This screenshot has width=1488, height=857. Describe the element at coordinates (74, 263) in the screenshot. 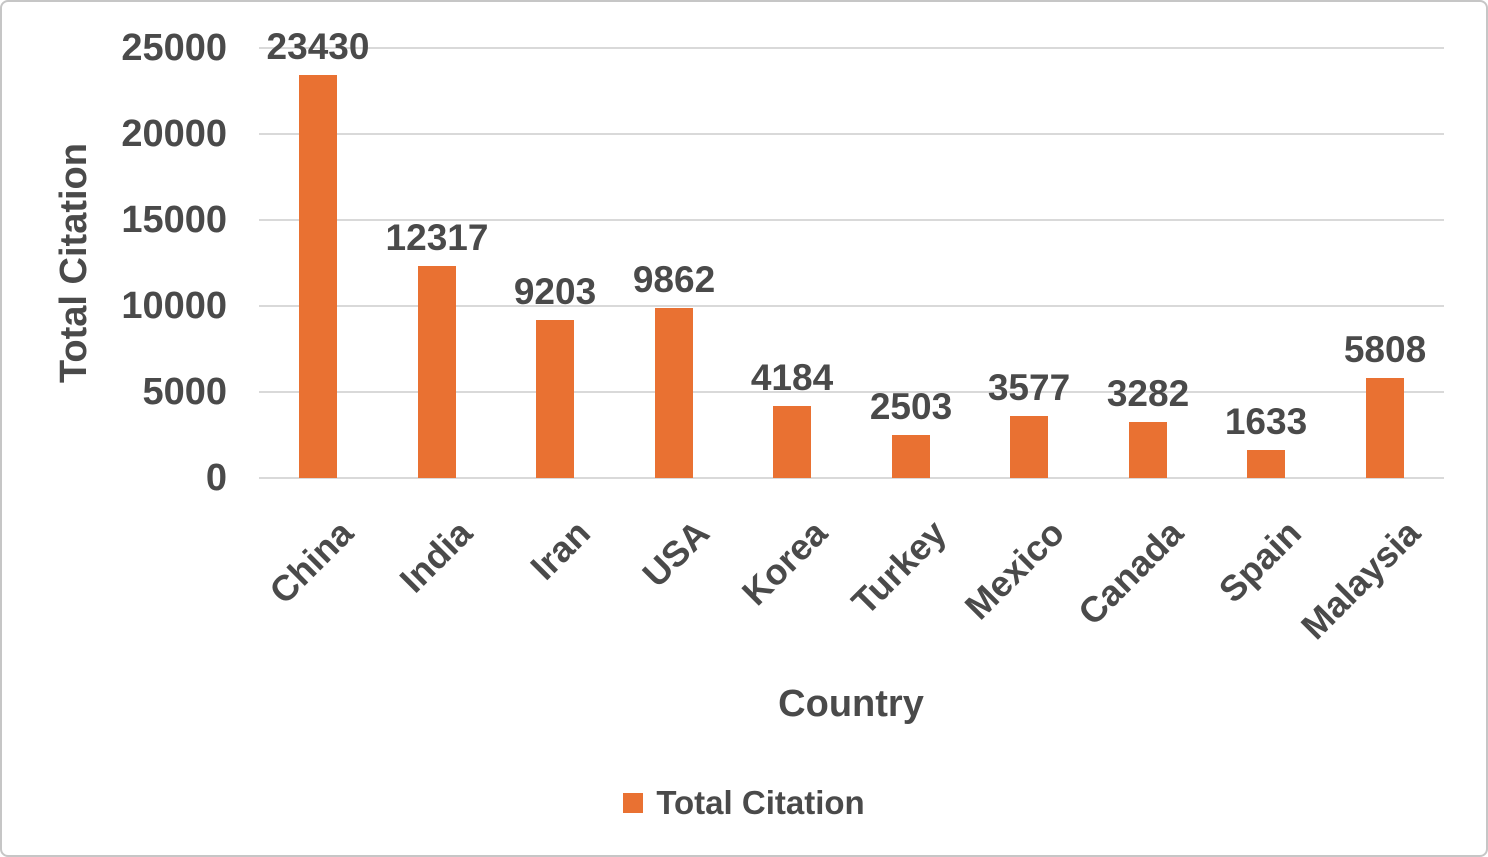

I see `y-axis-title: Total Citation` at that location.